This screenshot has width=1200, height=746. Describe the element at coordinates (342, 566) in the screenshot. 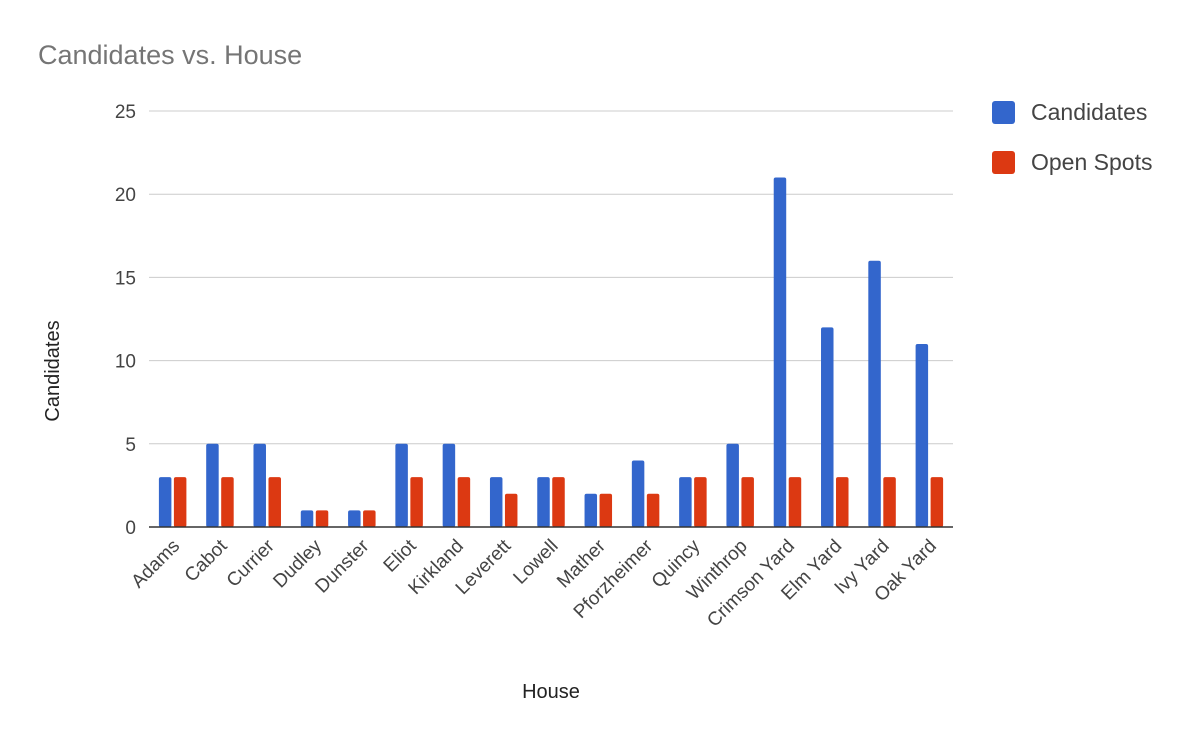

I see `x-tick-label: Dunster` at that location.